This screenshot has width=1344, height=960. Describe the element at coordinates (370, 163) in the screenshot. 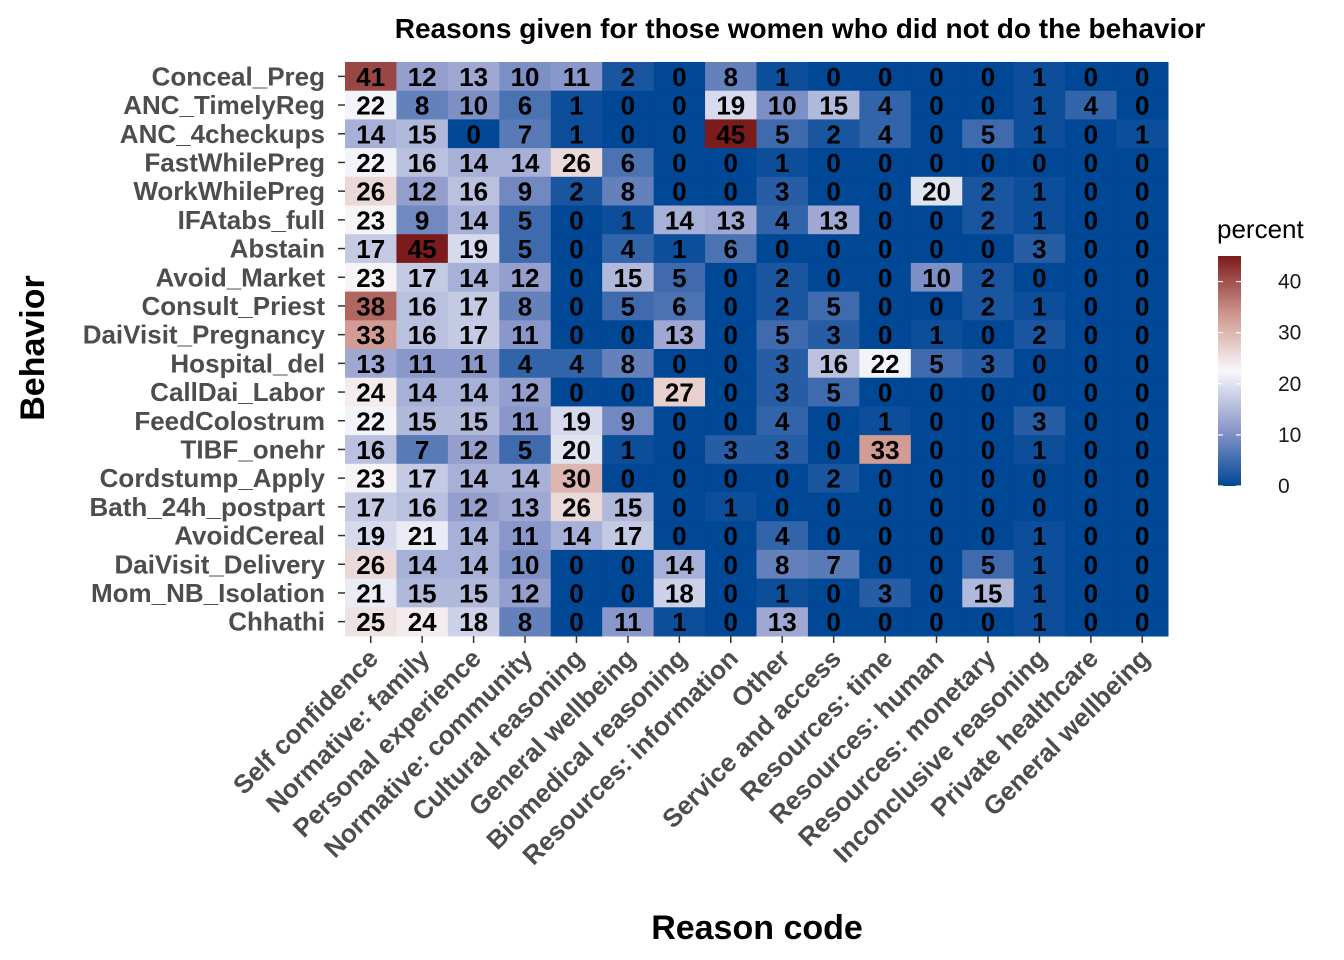

I see `cell-label: 22` at that location.